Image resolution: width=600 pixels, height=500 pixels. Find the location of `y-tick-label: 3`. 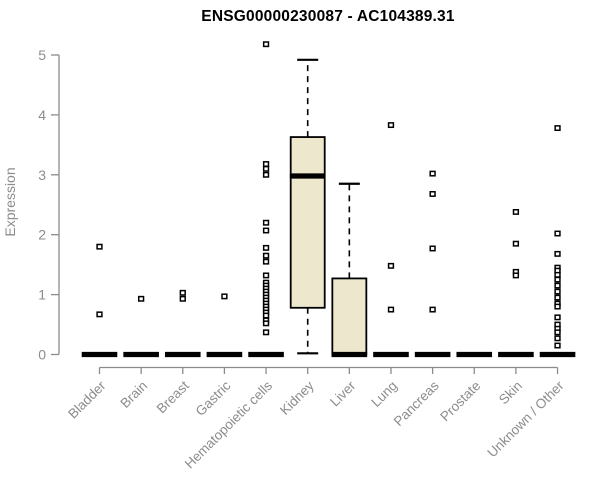

y-tick-label: 3 is located at coordinates (42, 175).